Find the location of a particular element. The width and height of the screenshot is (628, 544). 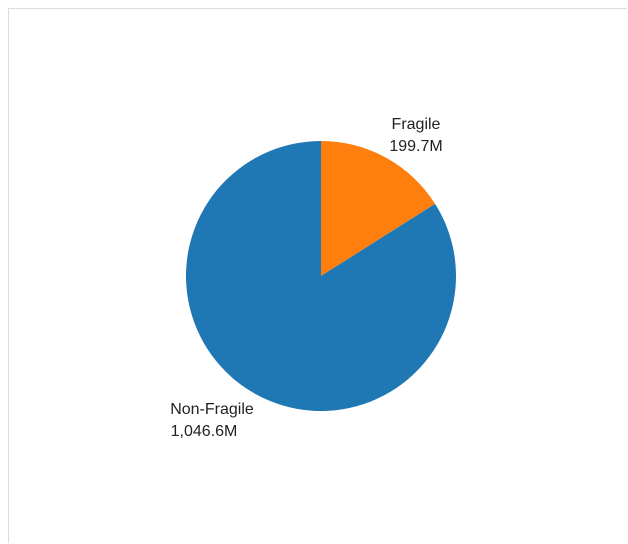

slice-label-fragile-value: 199.7M is located at coordinates (415, 146).